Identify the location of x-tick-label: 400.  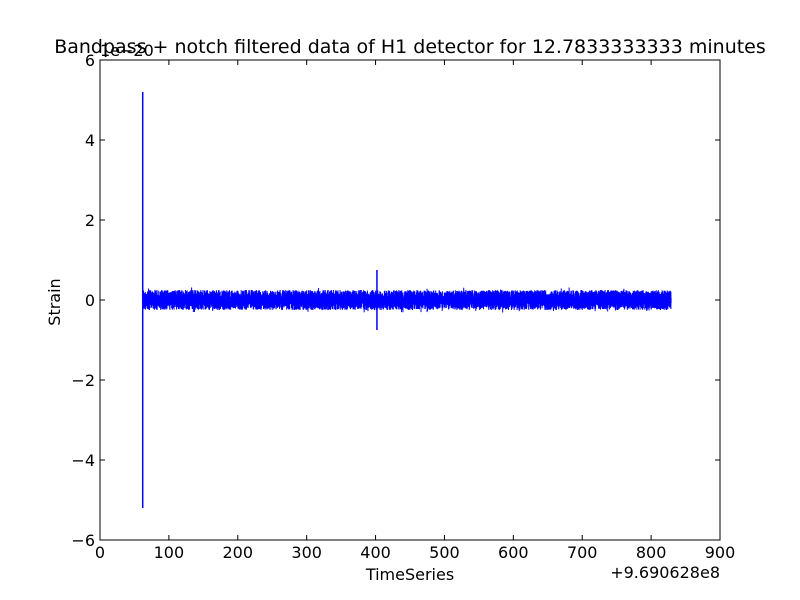
(375, 552).